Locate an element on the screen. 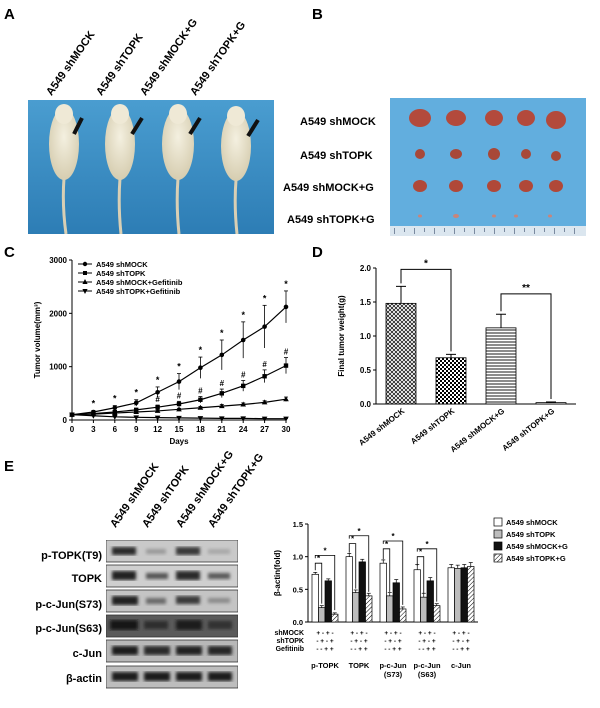 The image size is (600, 708). x-tick-label: 30 is located at coordinates (286, 429).